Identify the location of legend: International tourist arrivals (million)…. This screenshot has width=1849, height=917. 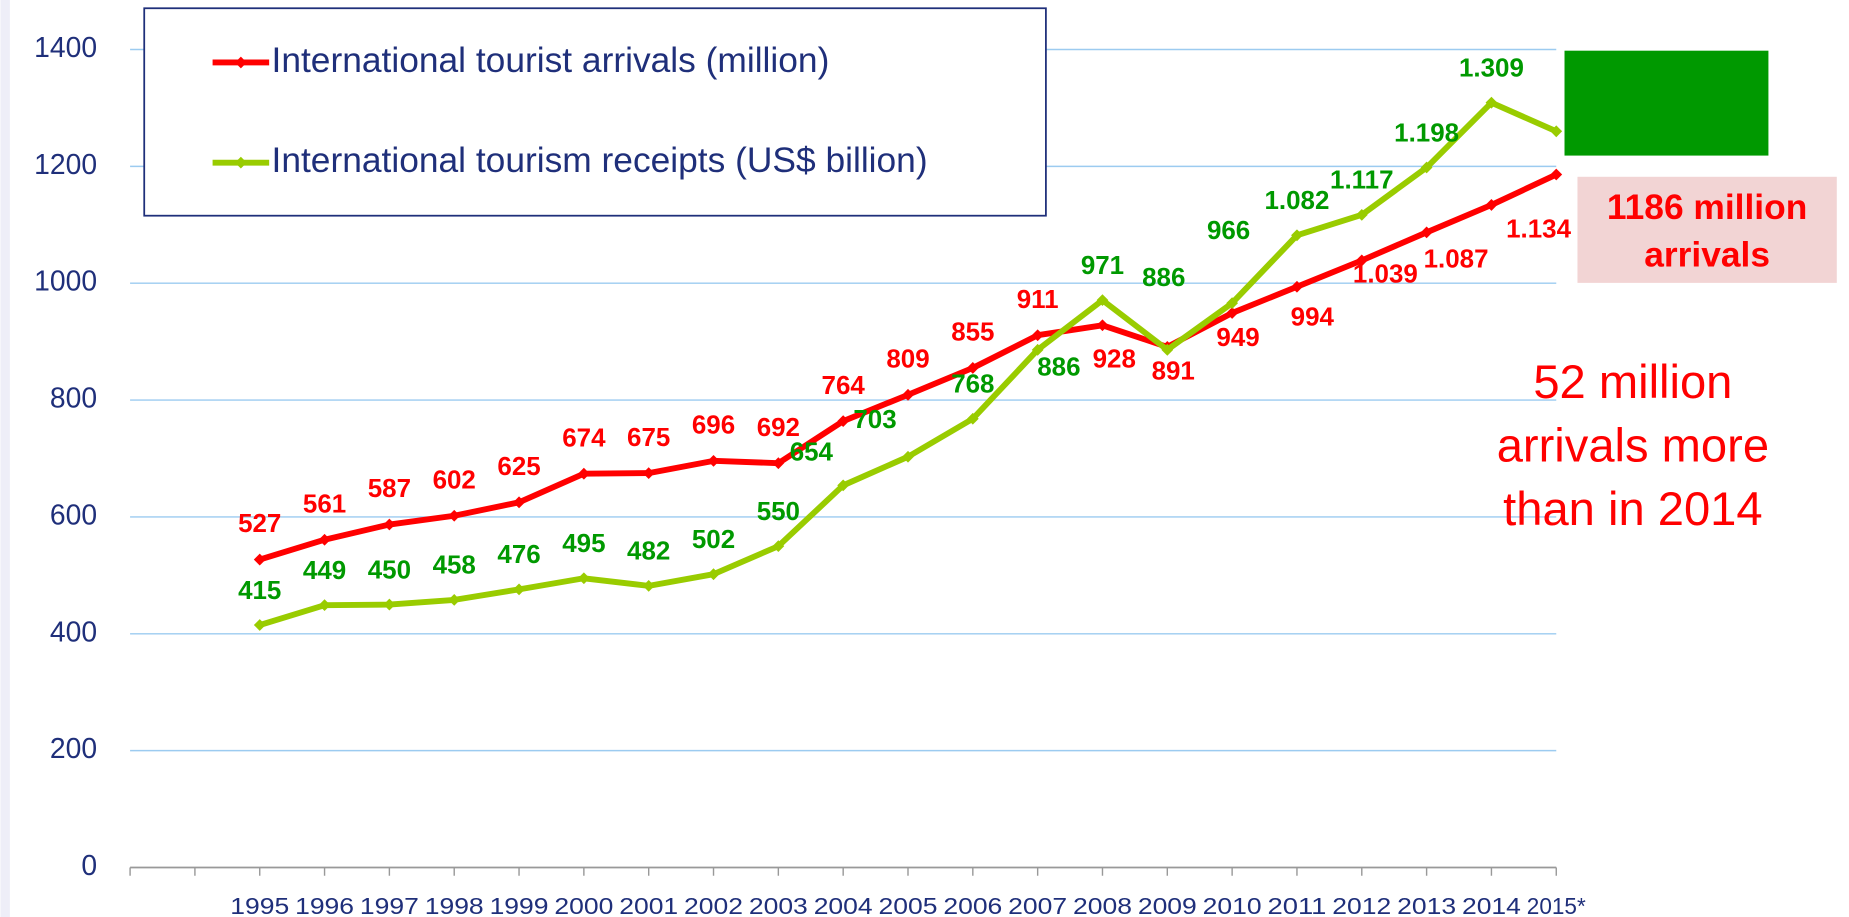
(595, 112).